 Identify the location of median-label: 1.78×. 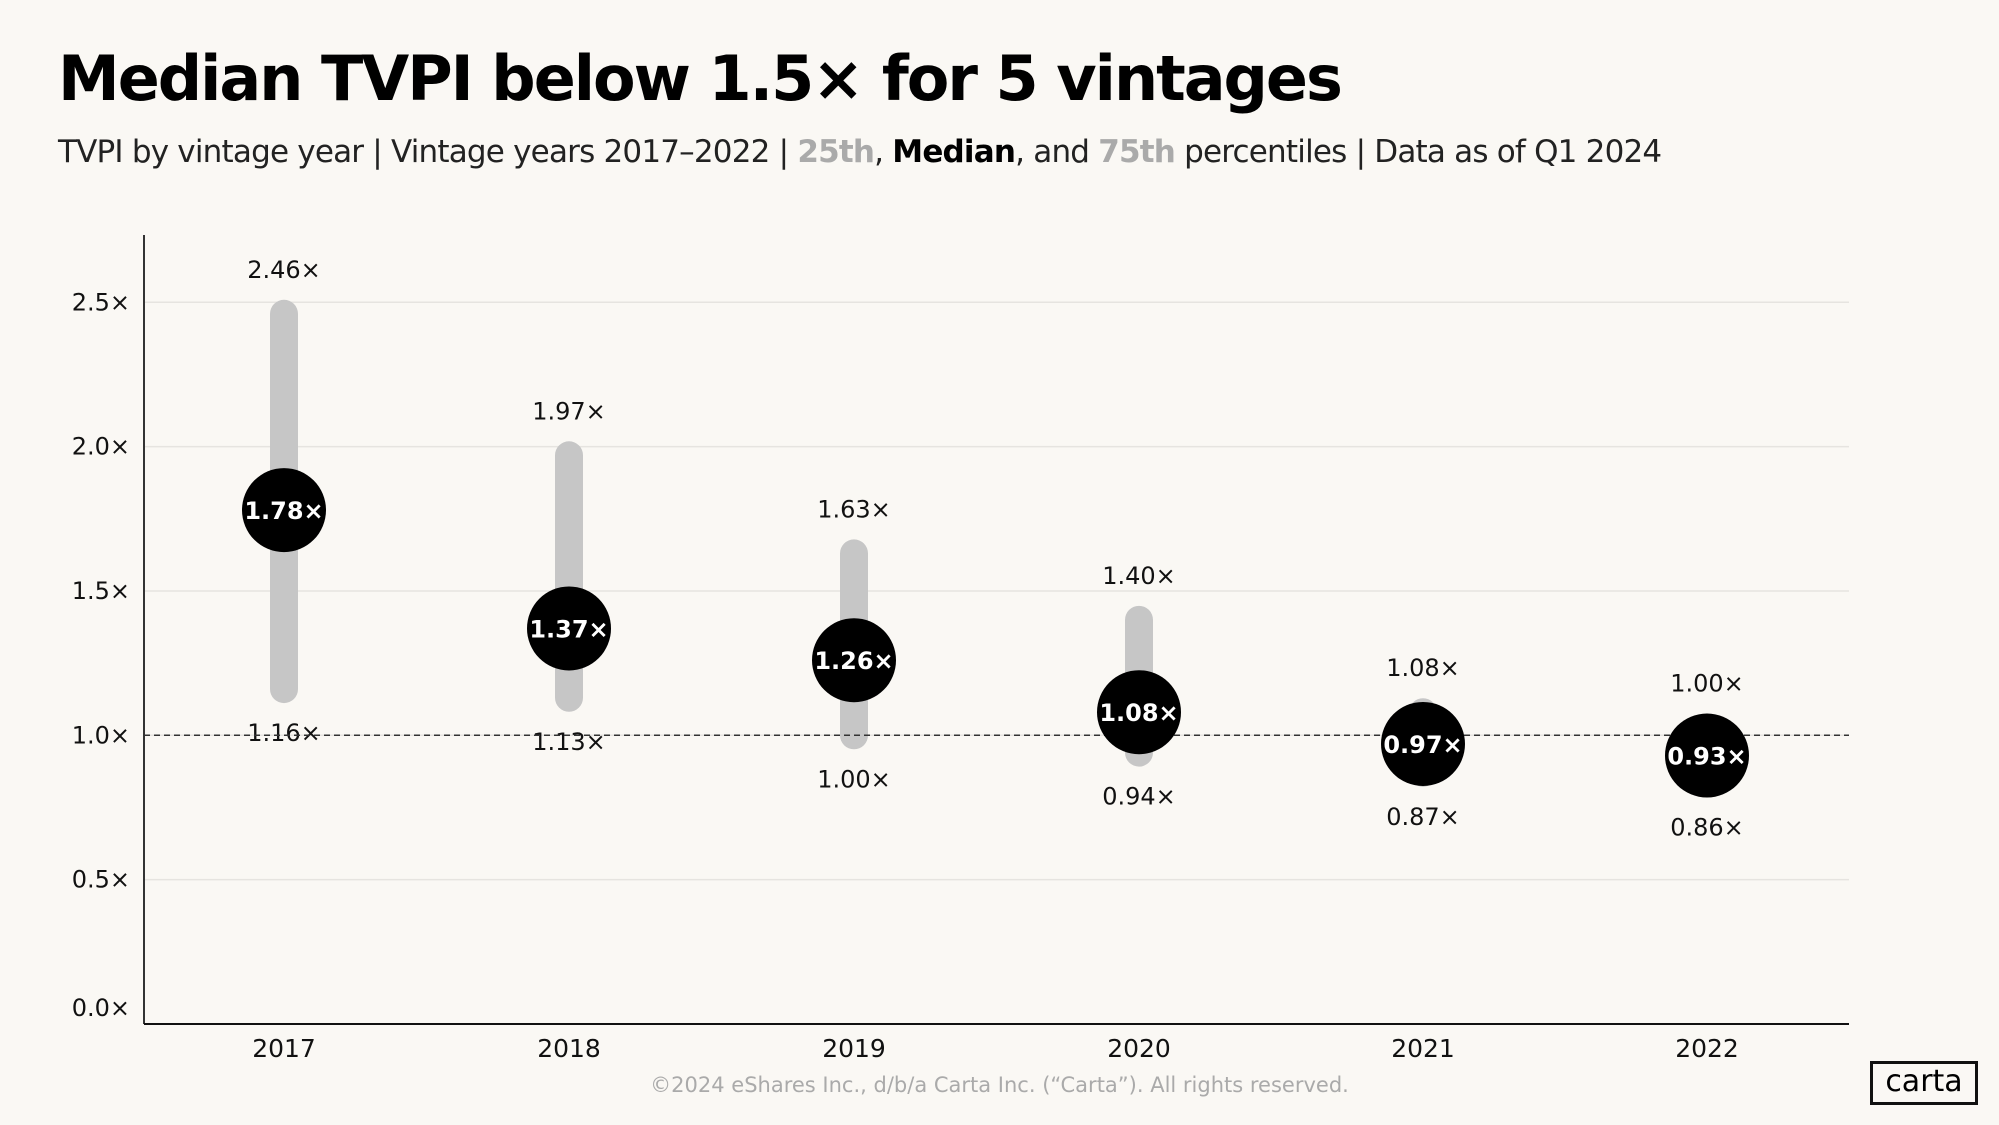
(283, 511).